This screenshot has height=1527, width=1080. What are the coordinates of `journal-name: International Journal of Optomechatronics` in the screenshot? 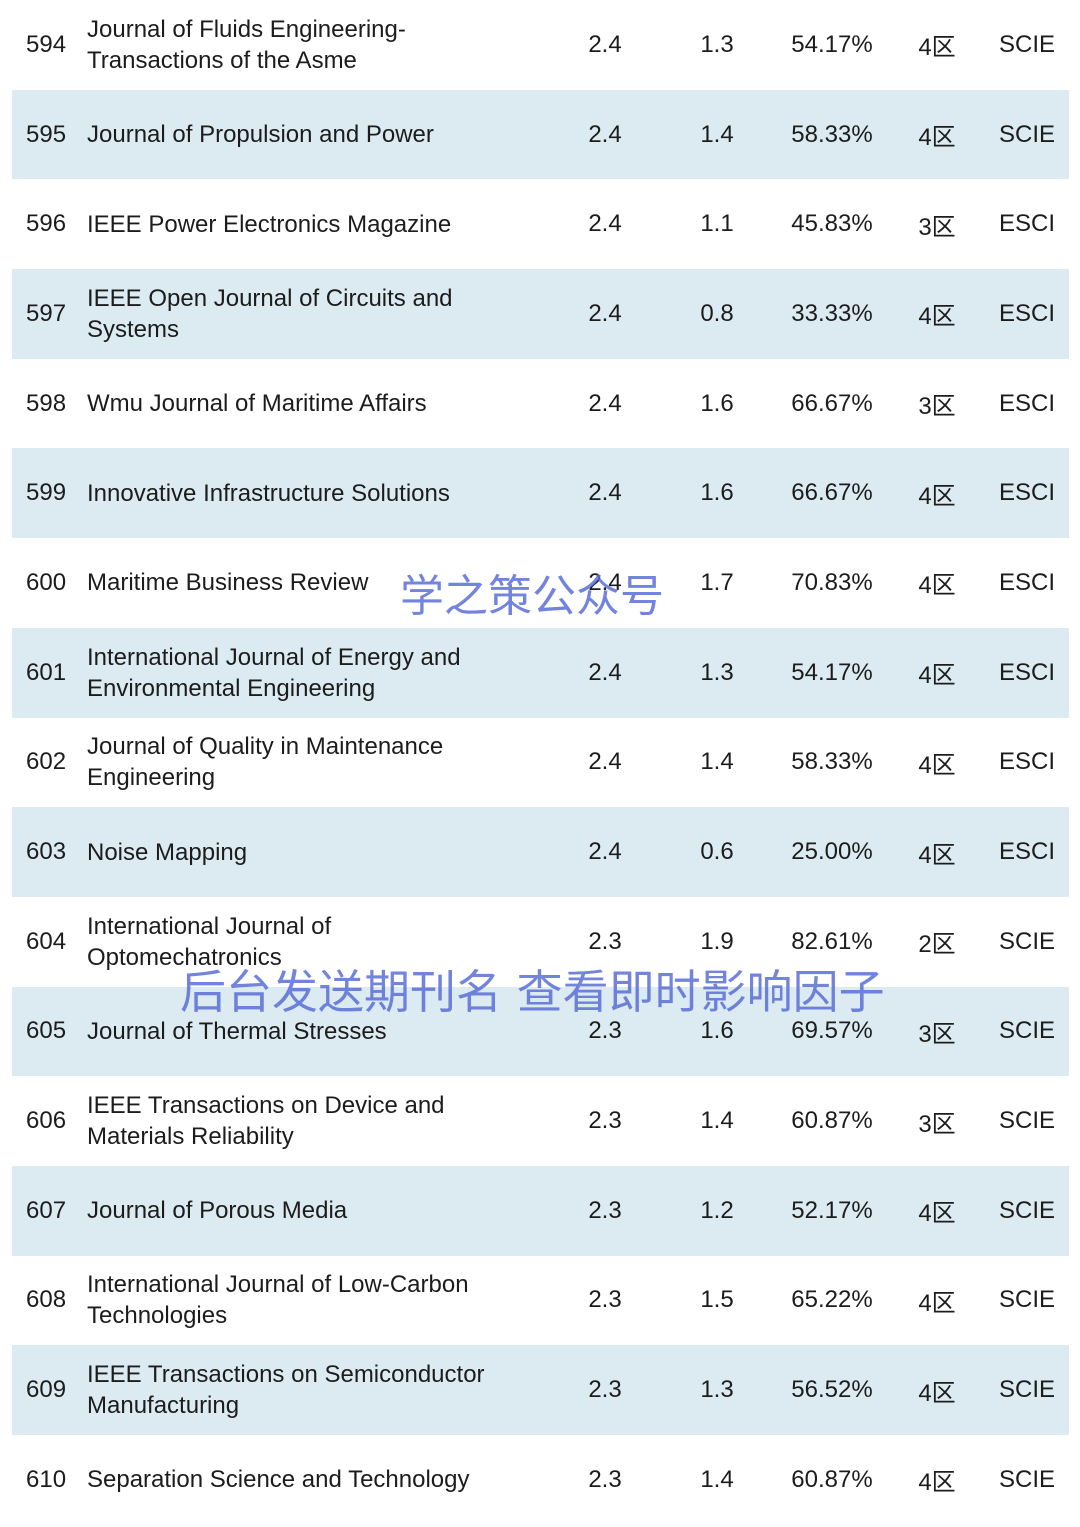 It's located at (209, 941).